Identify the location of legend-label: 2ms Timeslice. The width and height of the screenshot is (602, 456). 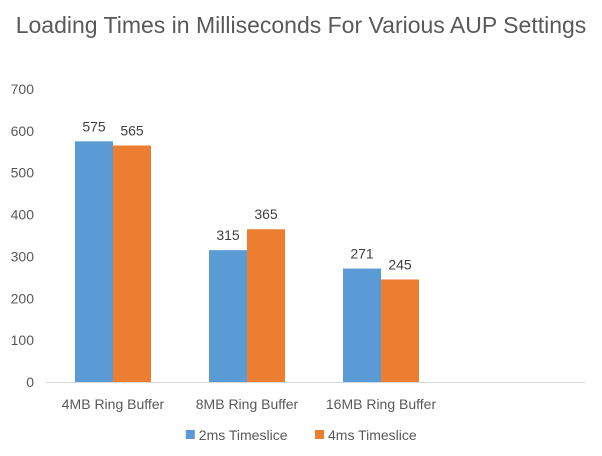
(243, 435).